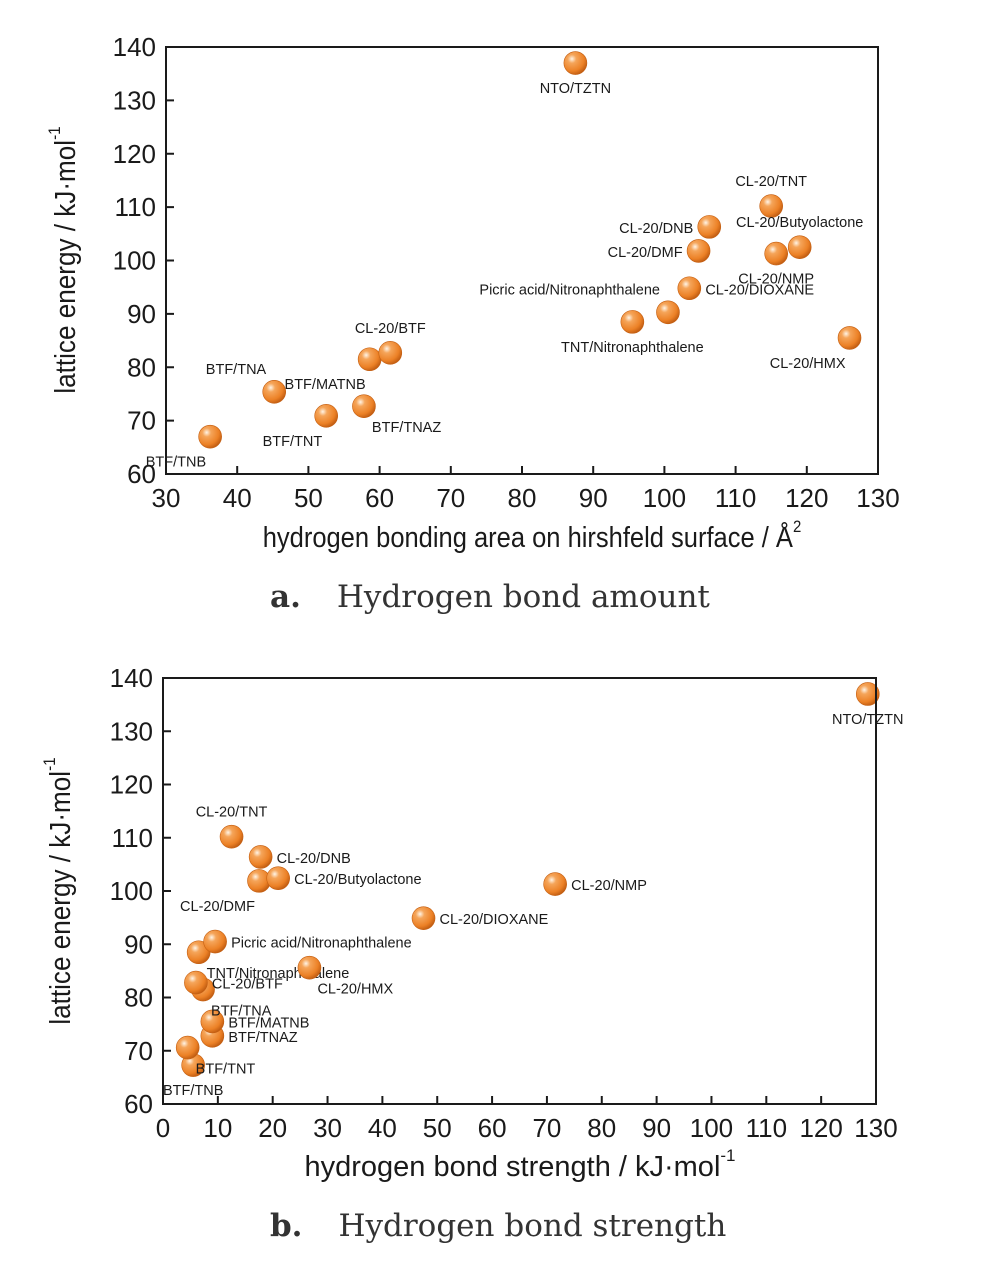 The image size is (994, 1266). What do you see at coordinates (867, 720) in the screenshot?
I see `panel-b-point-label: NTO/TZTN` at bounding box center [867, 720].